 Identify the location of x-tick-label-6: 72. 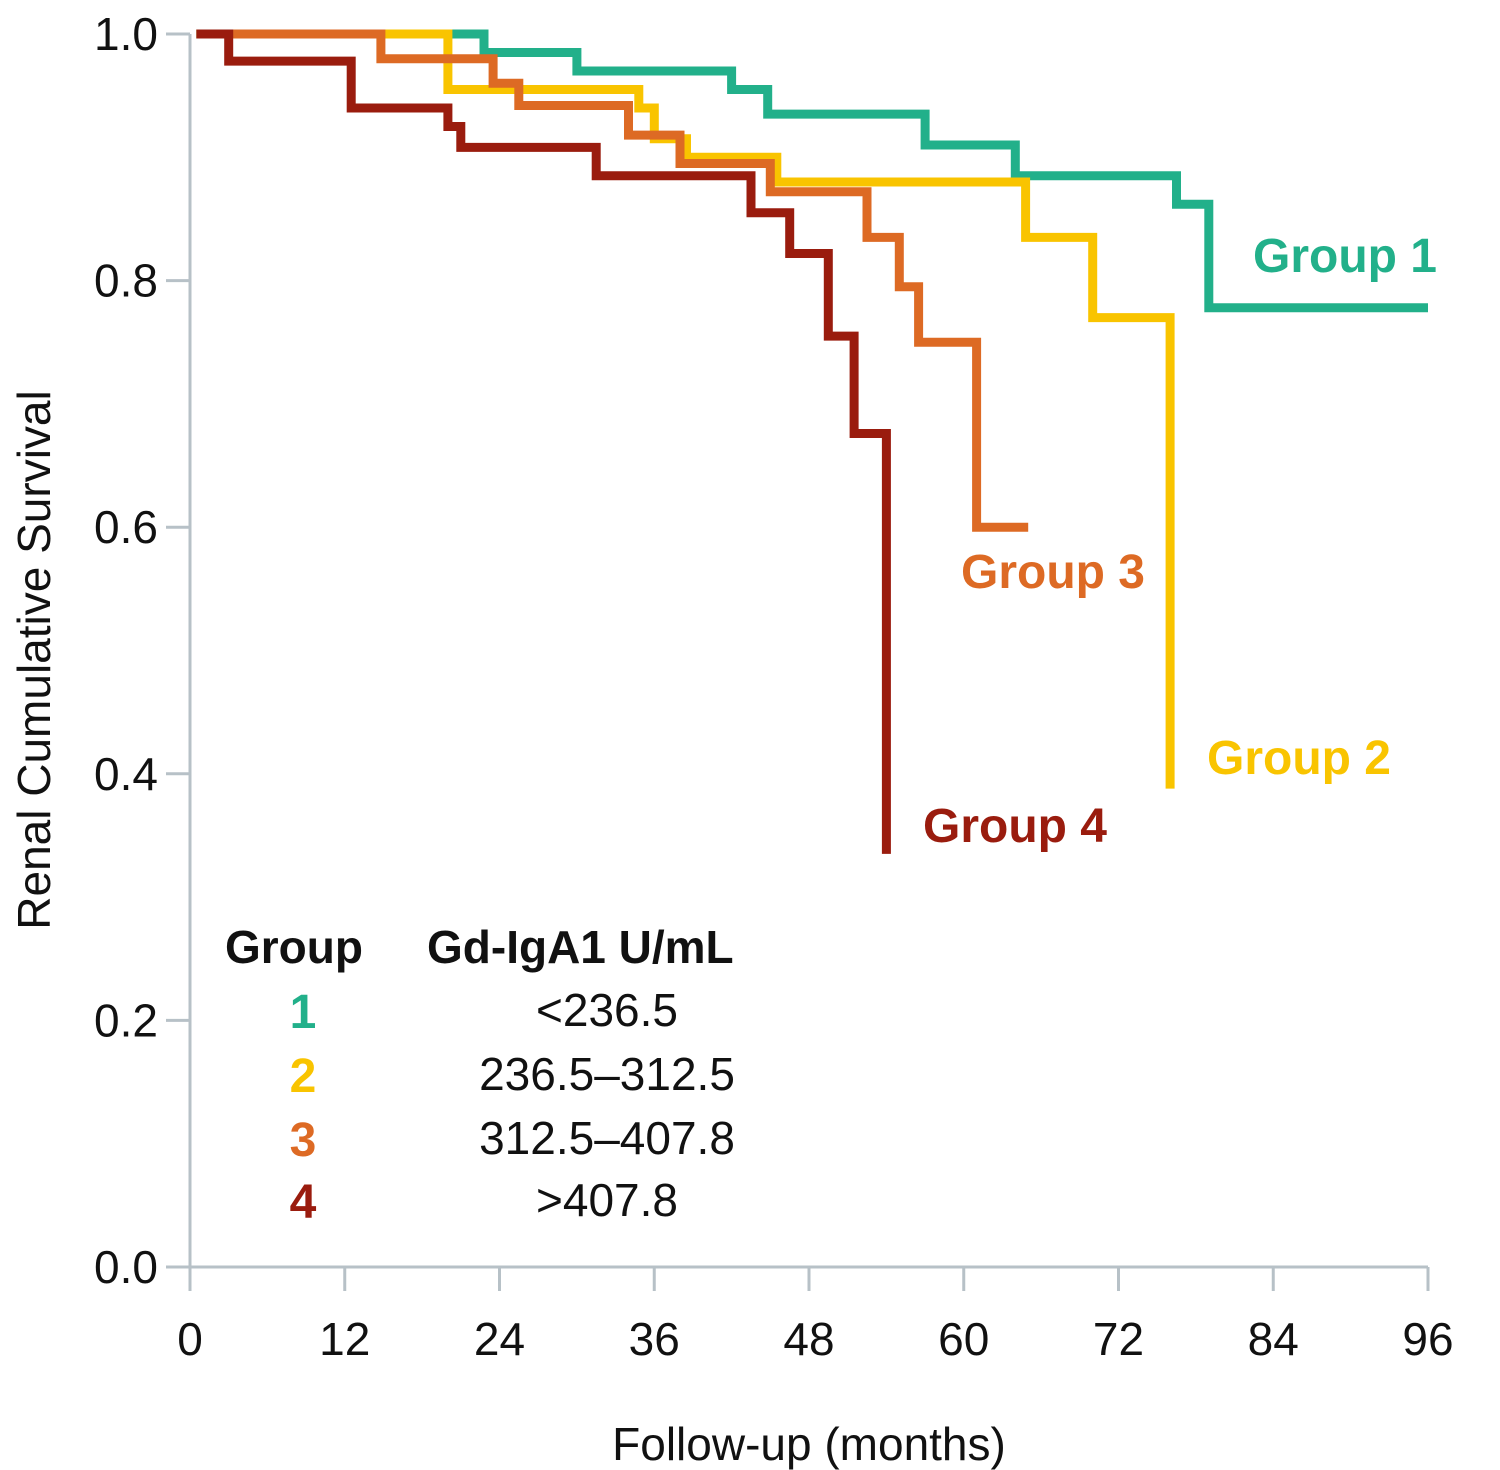
(1118, 1339).